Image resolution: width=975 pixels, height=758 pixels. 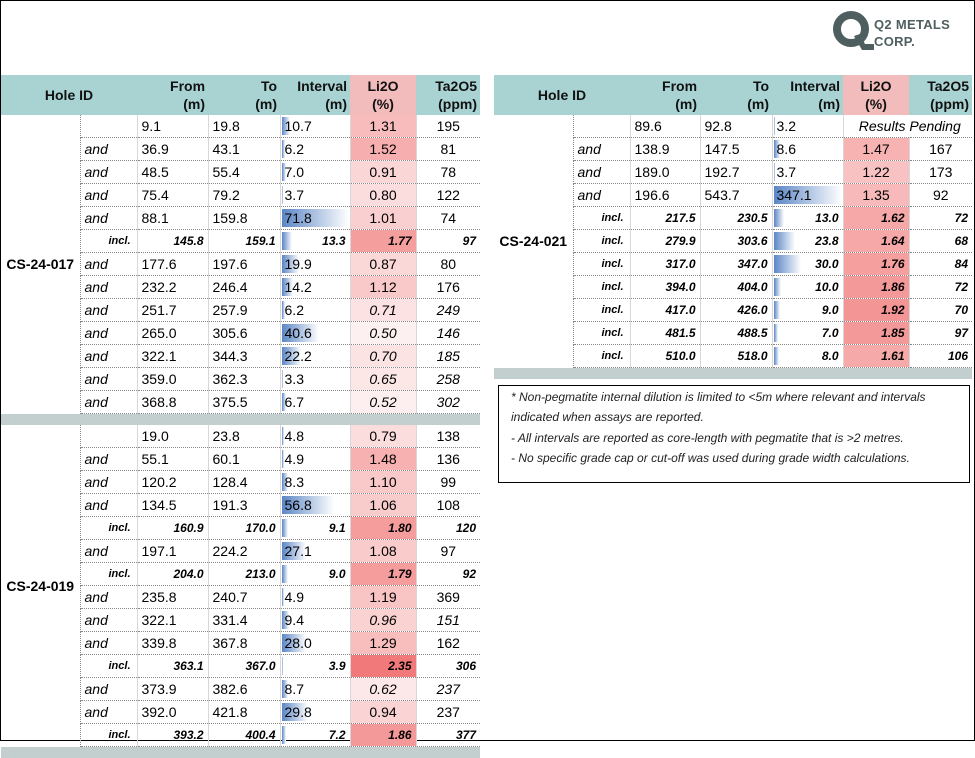 What do you see at coordinates (240, 752) in the screenshot?
I see `hole-separator` at bounding box center [240, 752].